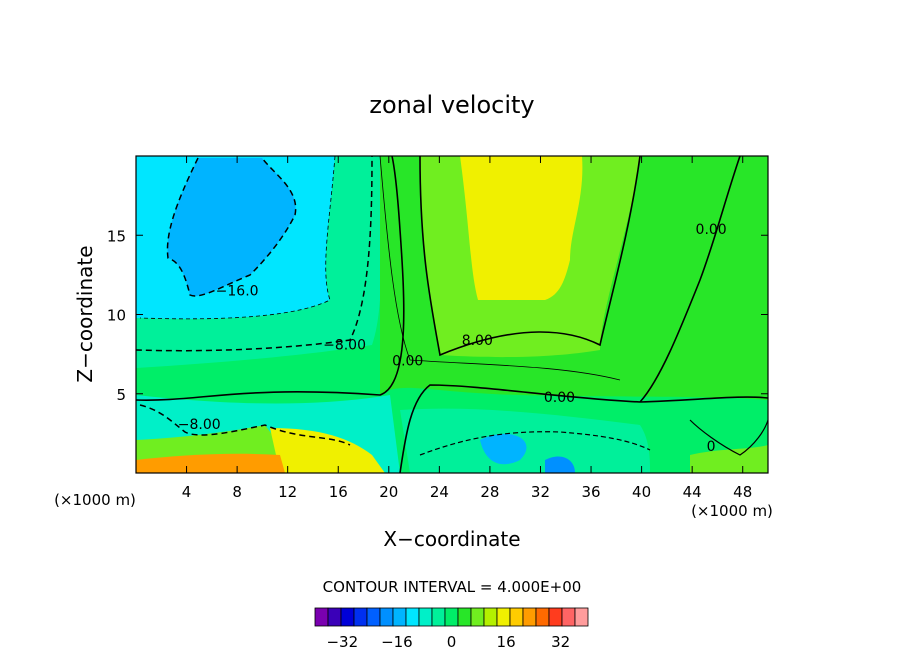 The image size is (904, 654). I want to click on colorbar-tick-label: −16, so click(397, 642).